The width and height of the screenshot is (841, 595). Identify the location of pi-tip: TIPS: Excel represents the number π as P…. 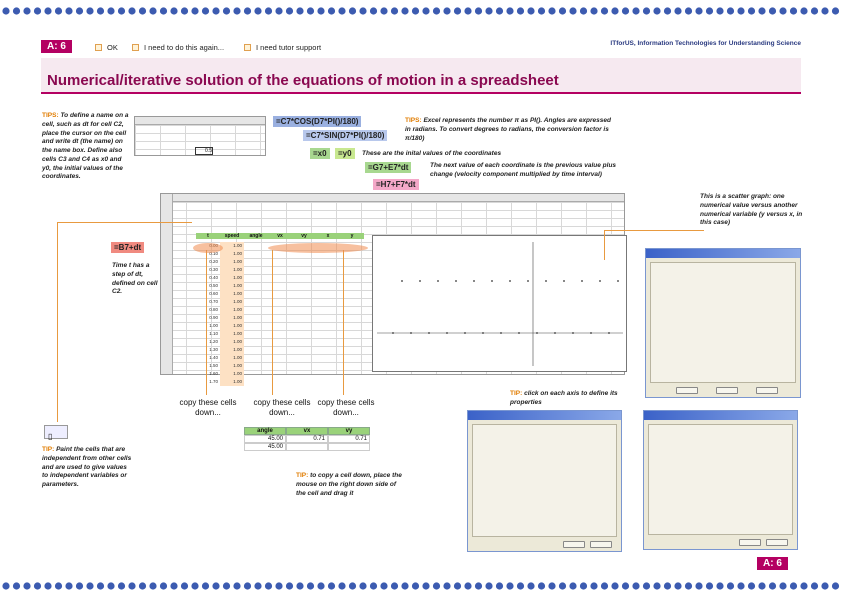
(508, 129).